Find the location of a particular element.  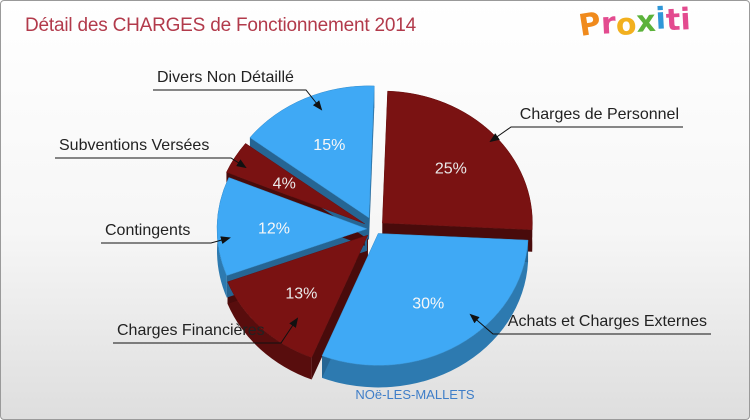

slice-value-label: 13% is located at coordinates (301, 293).